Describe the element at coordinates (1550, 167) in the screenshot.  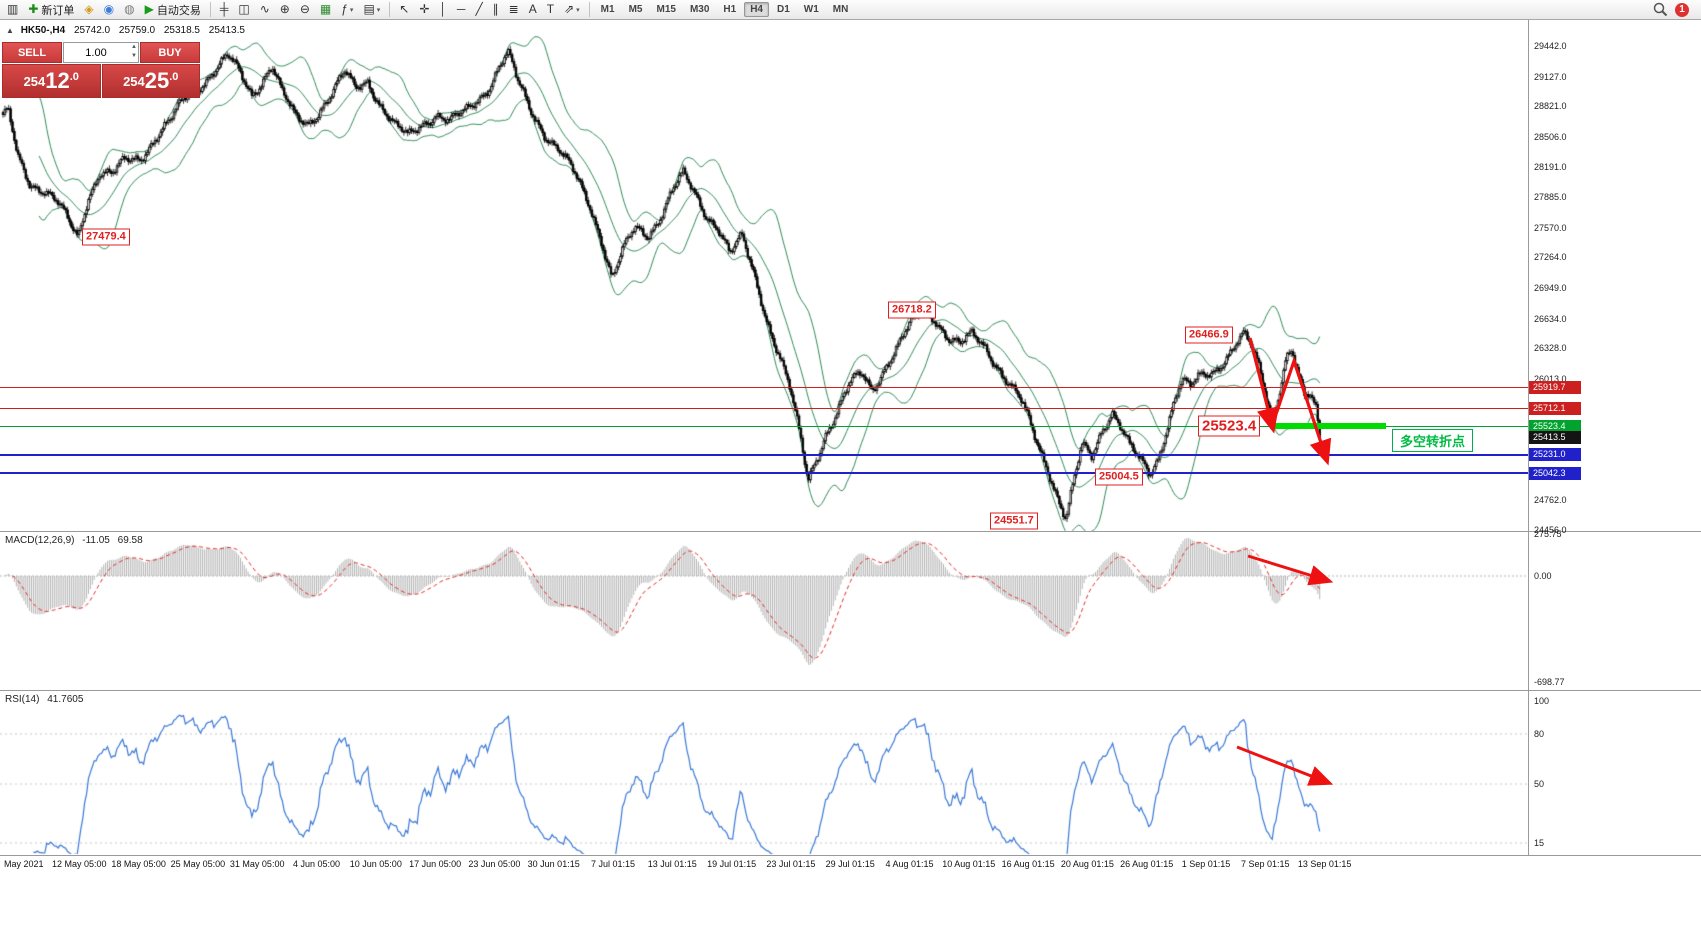
I see `price-axis-tick: 28191.0` at that location.